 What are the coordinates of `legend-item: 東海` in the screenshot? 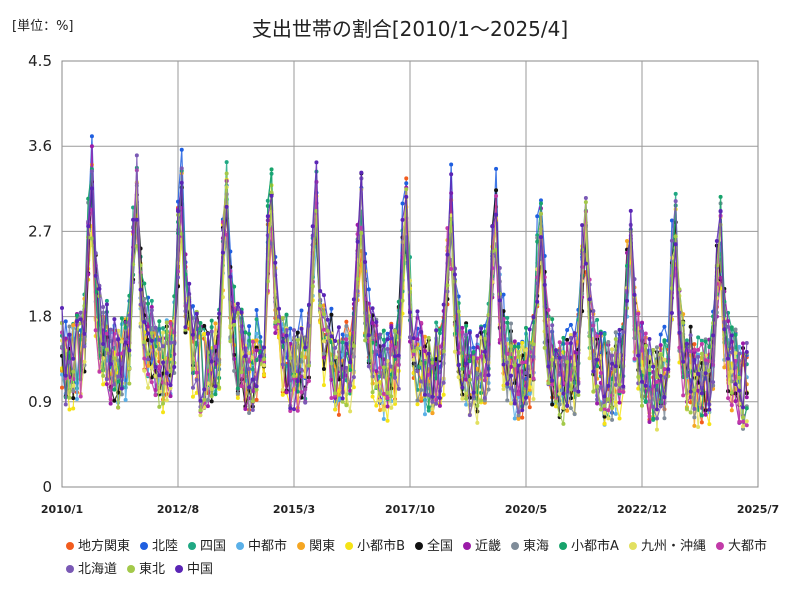 It's located at (530, 546).